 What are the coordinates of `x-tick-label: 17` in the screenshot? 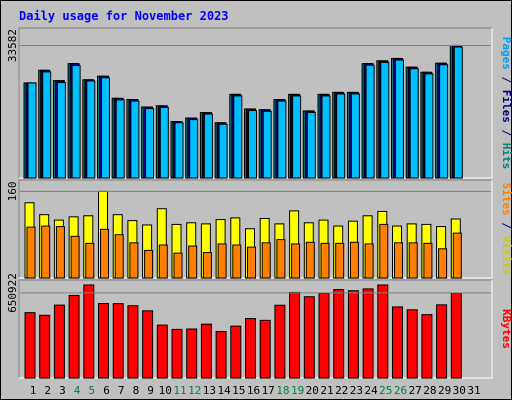 It's located at (268, 390).